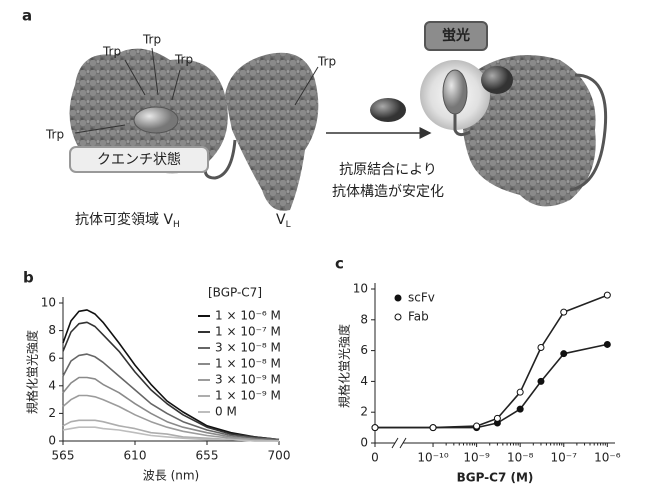 The width and height of the screenshot is (645, 502). What do you see at coordinates (171, 476) in the screenshot?
I see `x-axis-label: 波長 (nm)` at bounding box center [171, 476].